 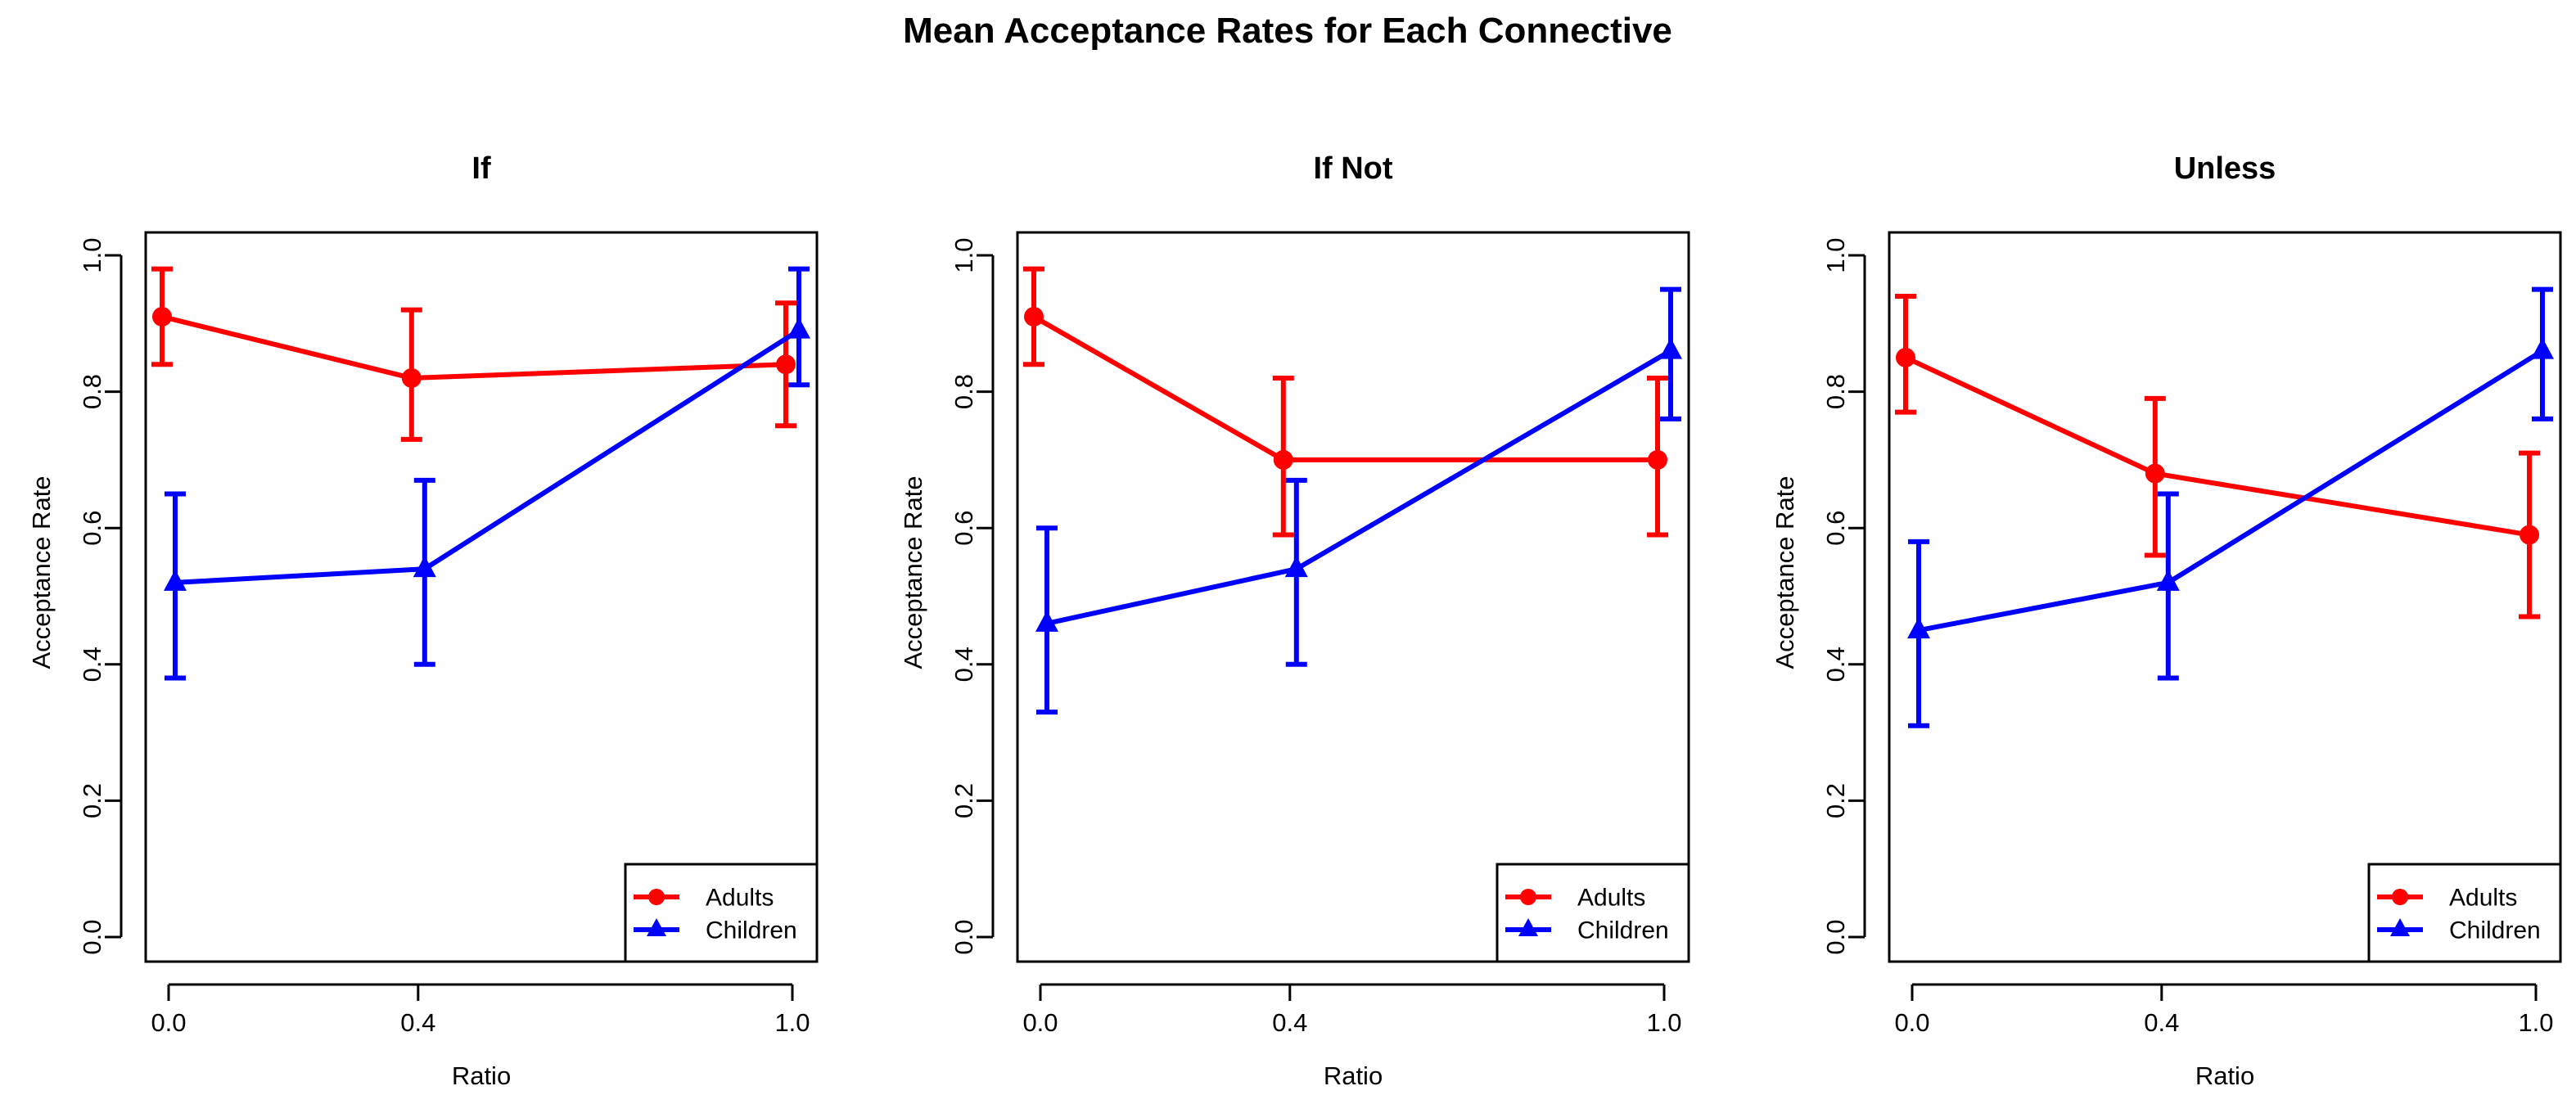 What do you see at coordinates (2225, 169) in the screenshot?
I see `panel-title: Unless` at bounding box center [2225, 169].